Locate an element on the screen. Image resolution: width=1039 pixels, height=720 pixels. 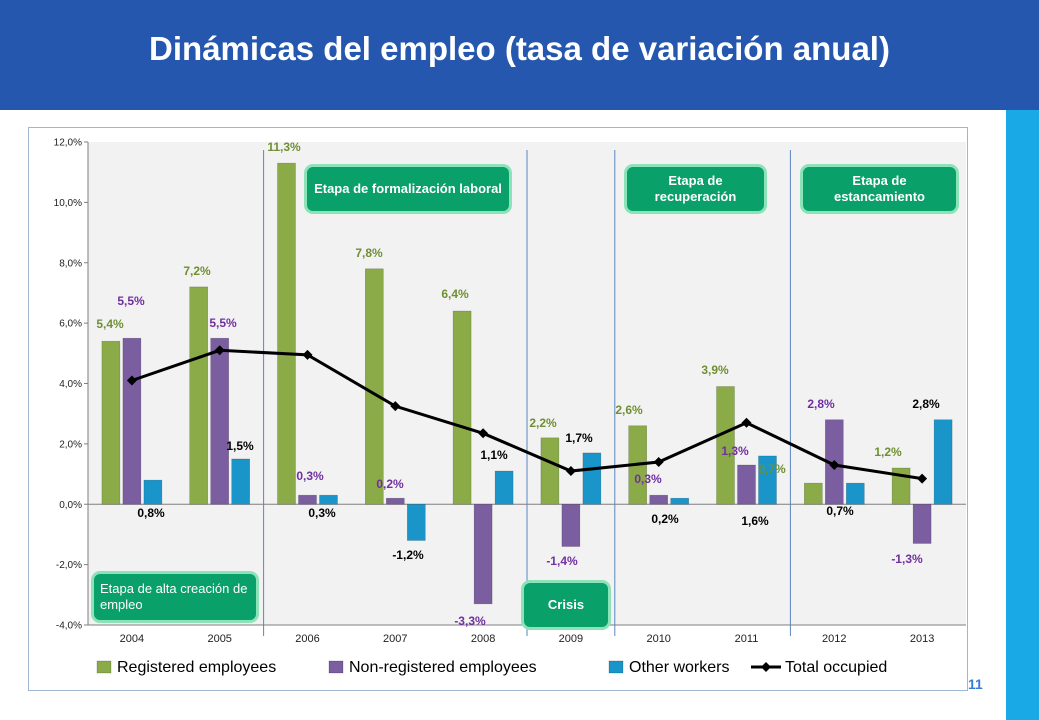
registered-data-label: 5,4% is located at coordinates (110, 324).